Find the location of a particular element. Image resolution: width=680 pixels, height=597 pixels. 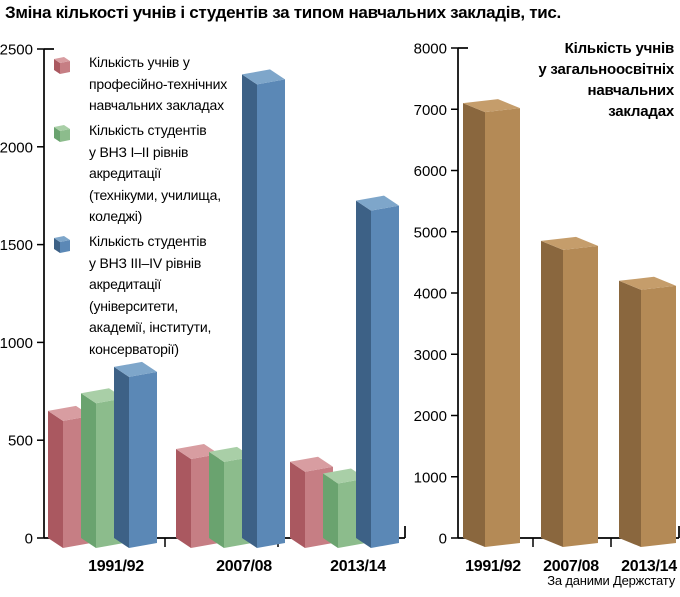

right-chart-title-line: у загальноосвітніх is located at coordinates (606, 69).